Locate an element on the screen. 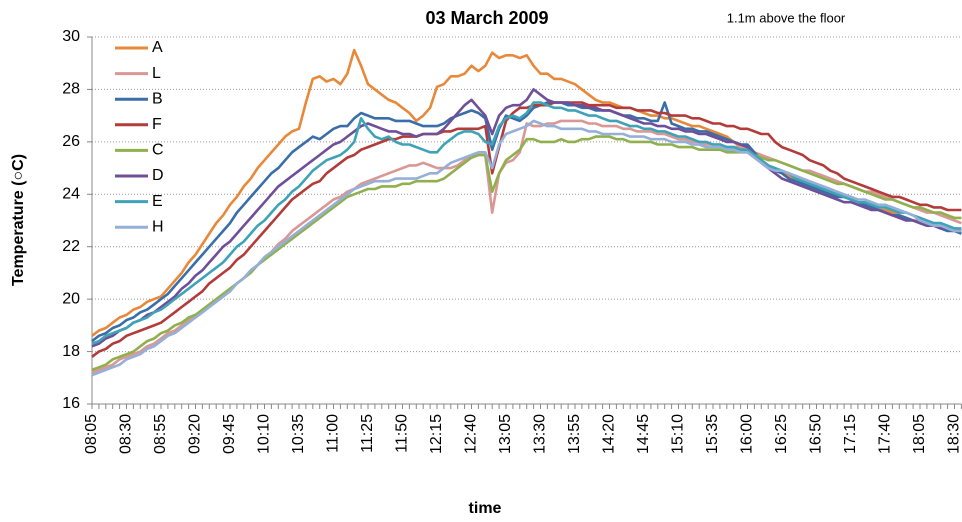  x-tick-label: 14:20 is located at coordinates (609, 434).